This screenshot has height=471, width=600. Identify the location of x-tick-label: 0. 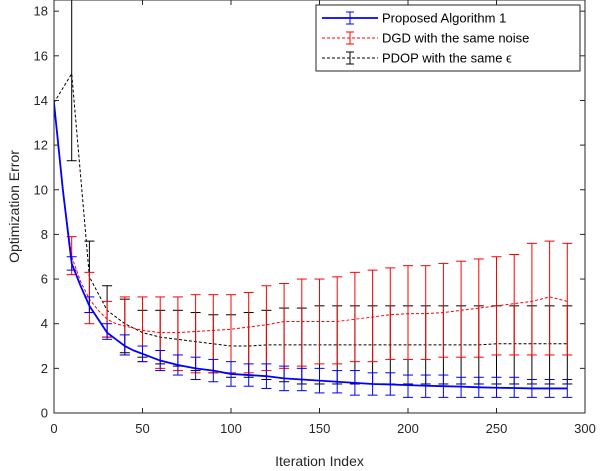
(53, 428).